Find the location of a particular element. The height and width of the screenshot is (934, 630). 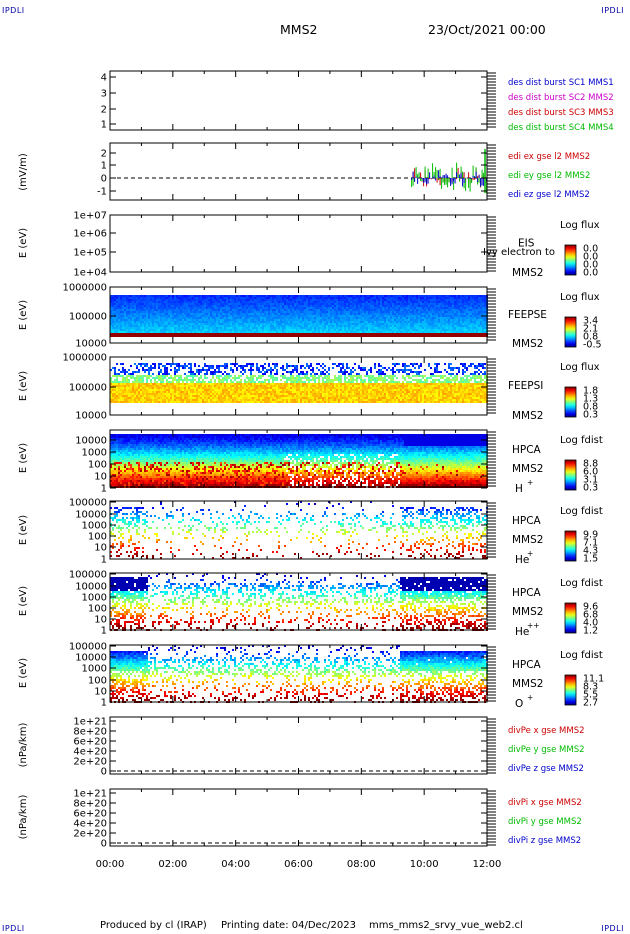

instrument-label: EIS is located at coordinates (526, 244).